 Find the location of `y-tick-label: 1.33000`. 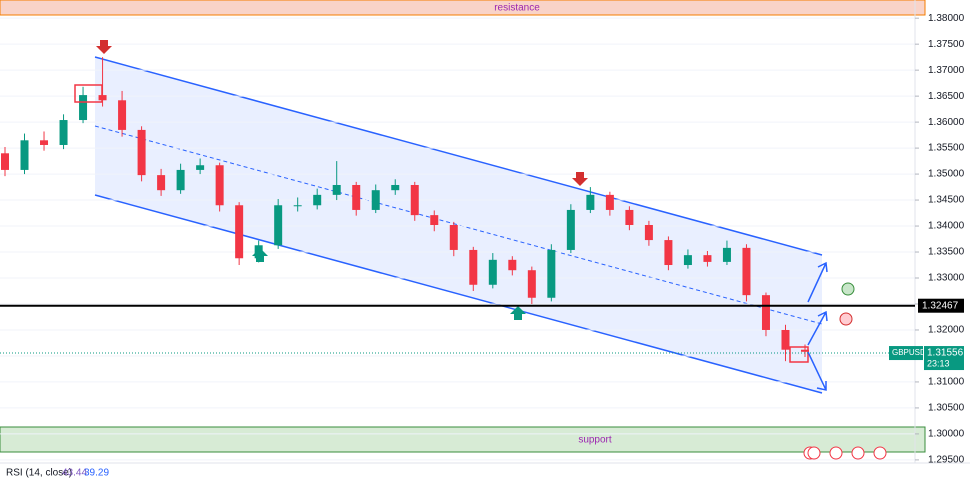

y-tick-label: 1.33000 is located at coordinates (946, 278).